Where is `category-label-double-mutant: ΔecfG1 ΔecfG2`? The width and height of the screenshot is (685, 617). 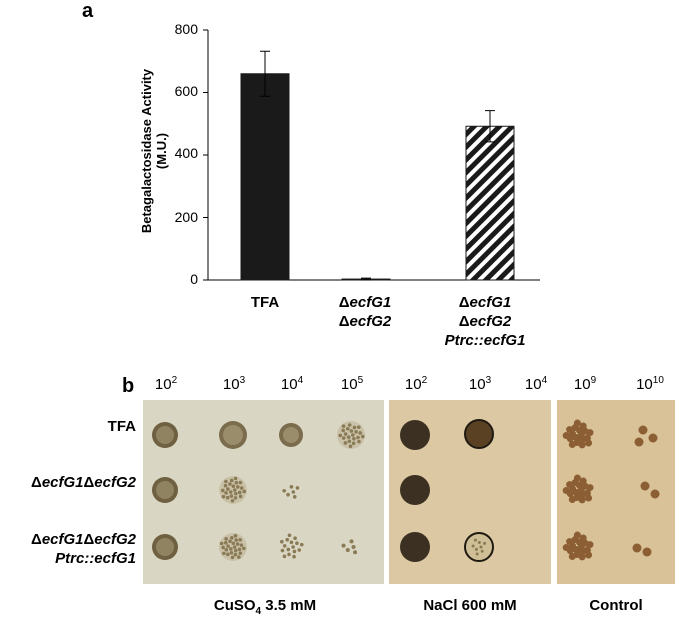 category-label-double-mutant: ΔecfG1 ΔecfG2 is located at coordinates (365, 312).